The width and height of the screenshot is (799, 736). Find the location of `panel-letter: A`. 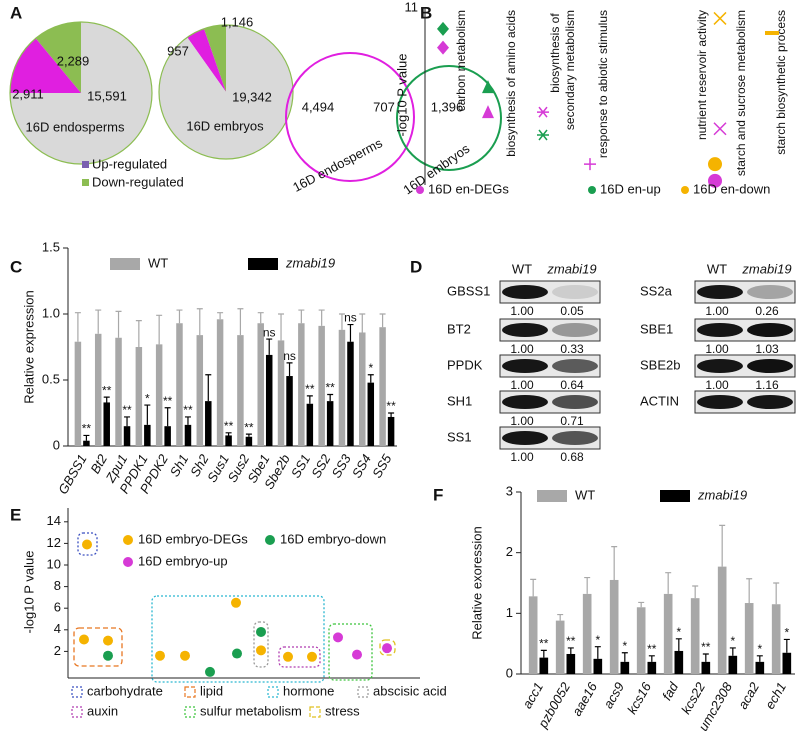

panel-letter: A is located at coordinates (16, 12).